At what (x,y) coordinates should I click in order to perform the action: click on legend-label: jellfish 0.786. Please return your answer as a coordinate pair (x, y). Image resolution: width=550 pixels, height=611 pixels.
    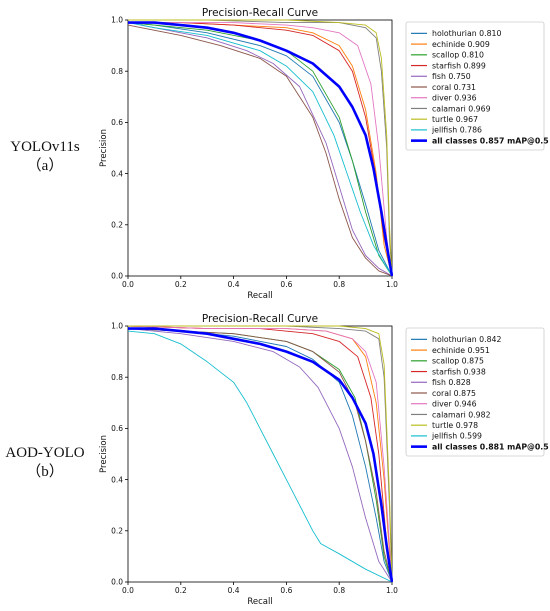
    Looking at the image, I should click on (456, 130).